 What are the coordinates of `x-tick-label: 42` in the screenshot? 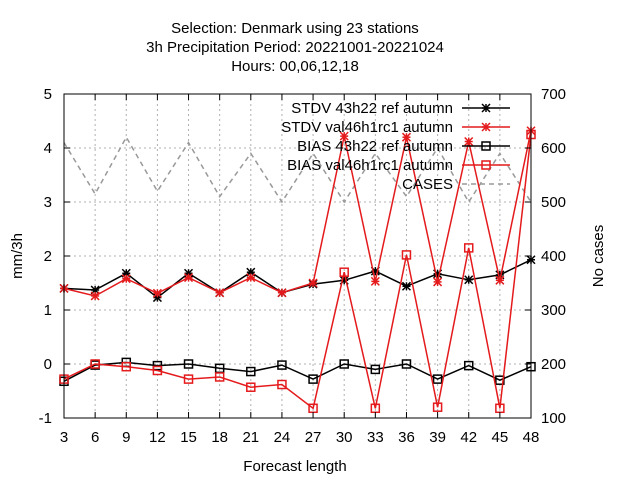 It's located at (468, 437).